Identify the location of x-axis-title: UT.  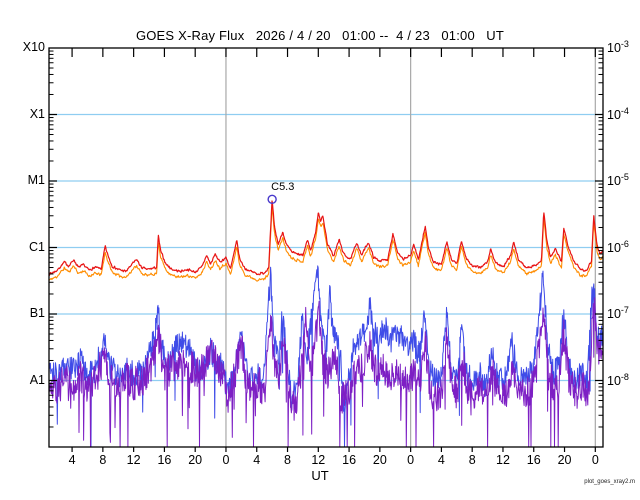
(320, 475).